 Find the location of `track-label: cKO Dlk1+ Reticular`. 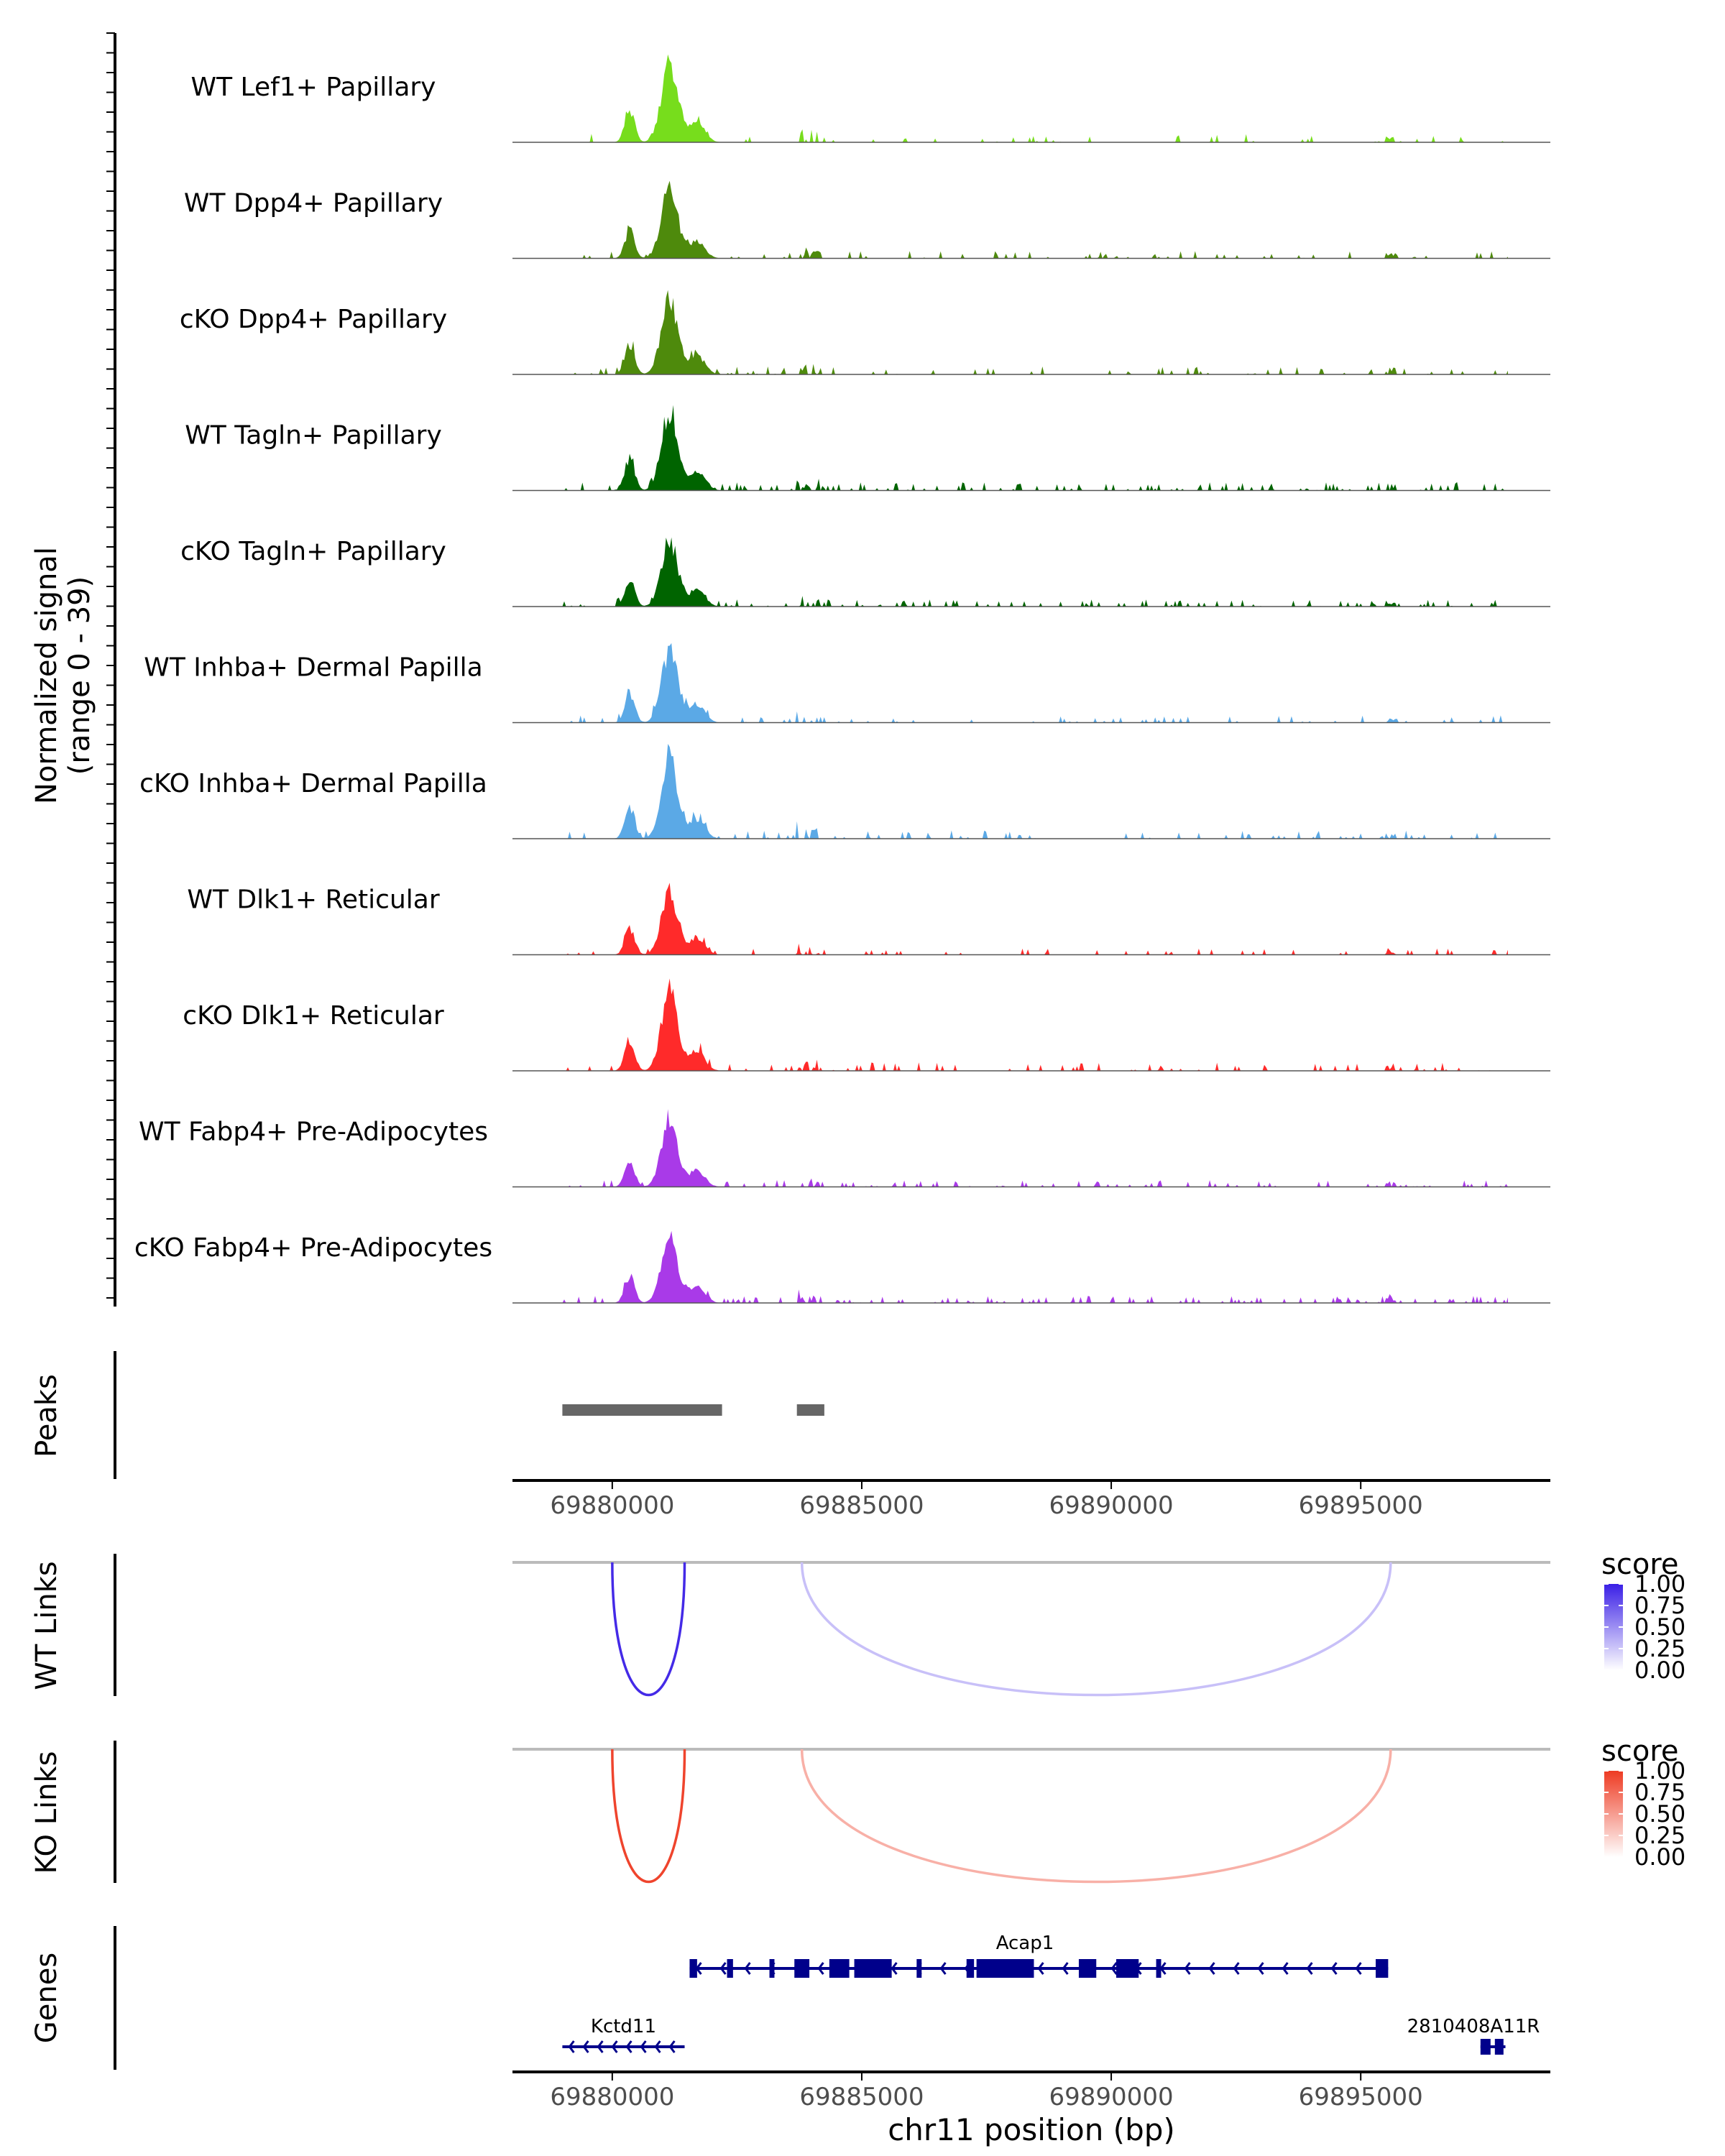

track-label: cKO Dlk1+ Reticular is located at coordinates (313, 1016).